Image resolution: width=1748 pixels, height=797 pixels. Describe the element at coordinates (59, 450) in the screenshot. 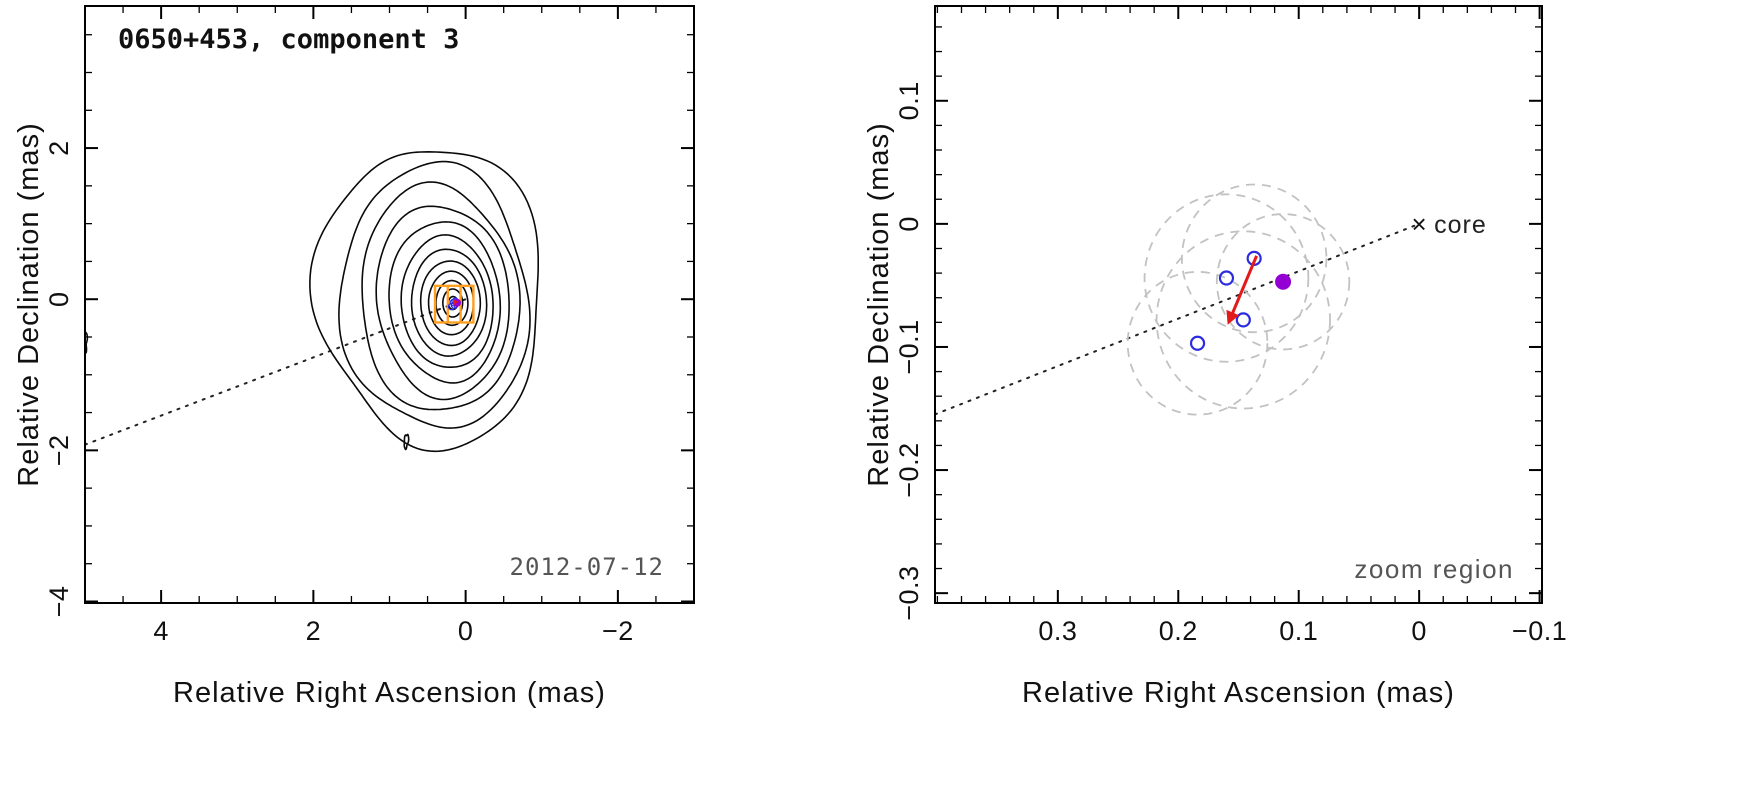

I see `y-tick-label: −2` at that location.